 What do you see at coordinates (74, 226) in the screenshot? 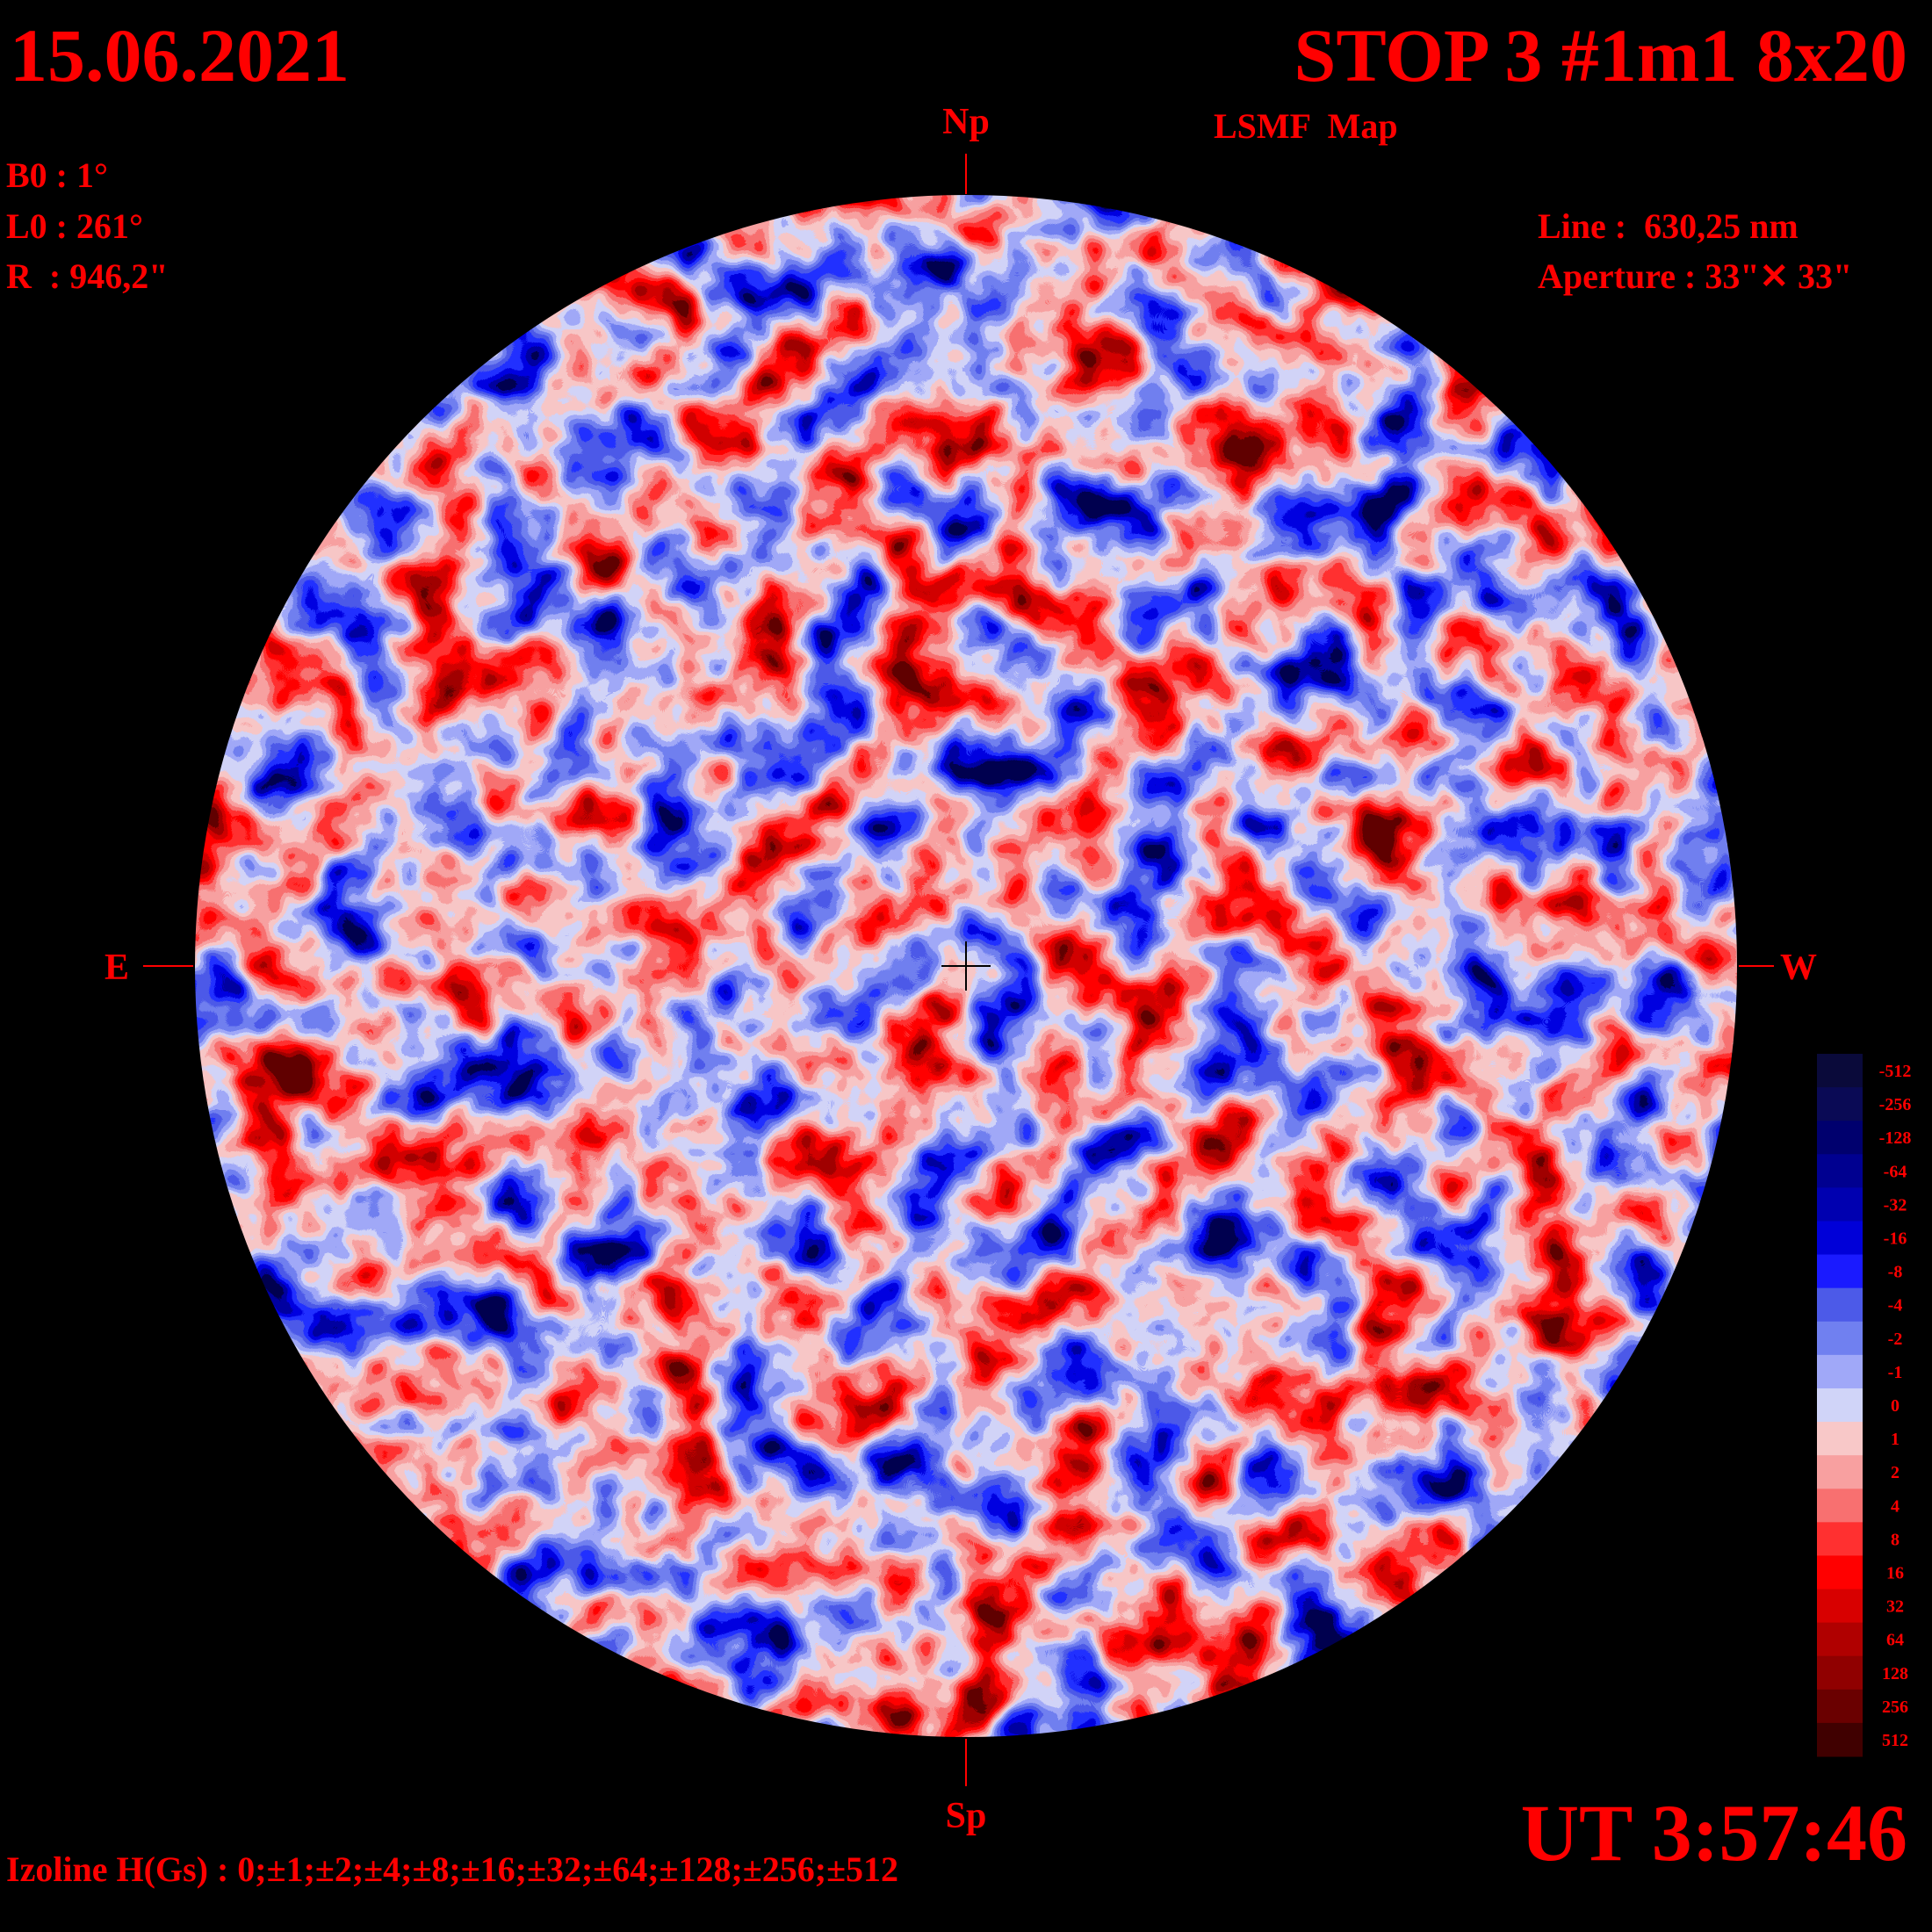
I see `parameter: L0 : 261°` at bounding box center [74, 226].